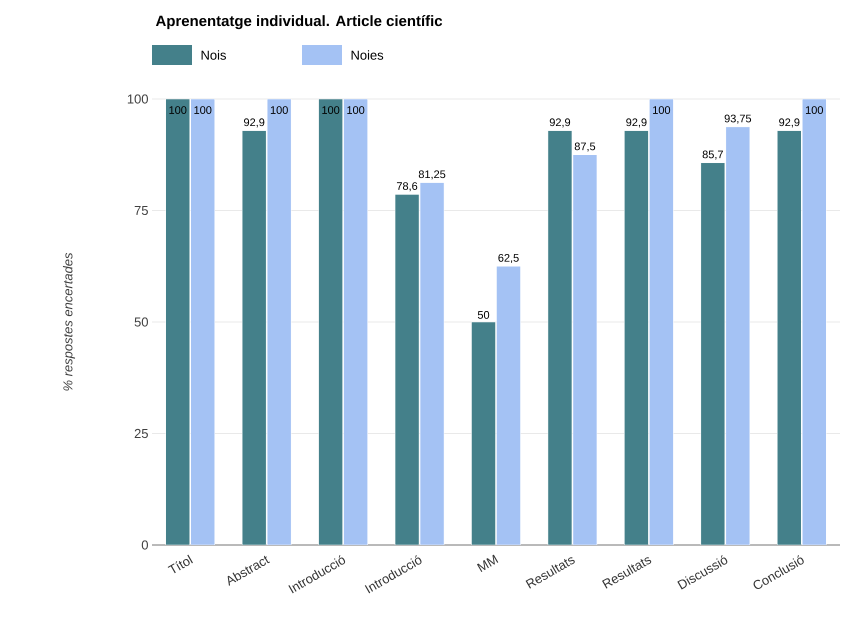 This screenshot has height=628, width=844. I want to click on y-tick-label: 100, so click(138, 99).